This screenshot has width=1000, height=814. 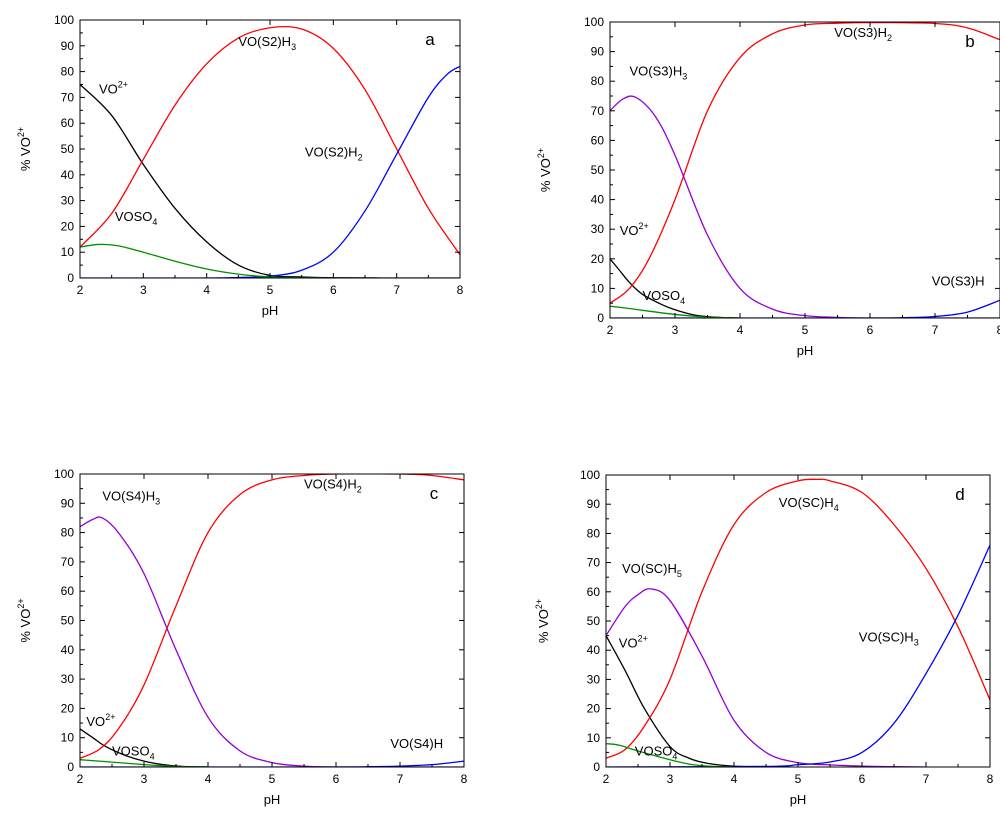 I want to click on panel-d-y-tick-label-0: 0, so click(x=596, y=767).